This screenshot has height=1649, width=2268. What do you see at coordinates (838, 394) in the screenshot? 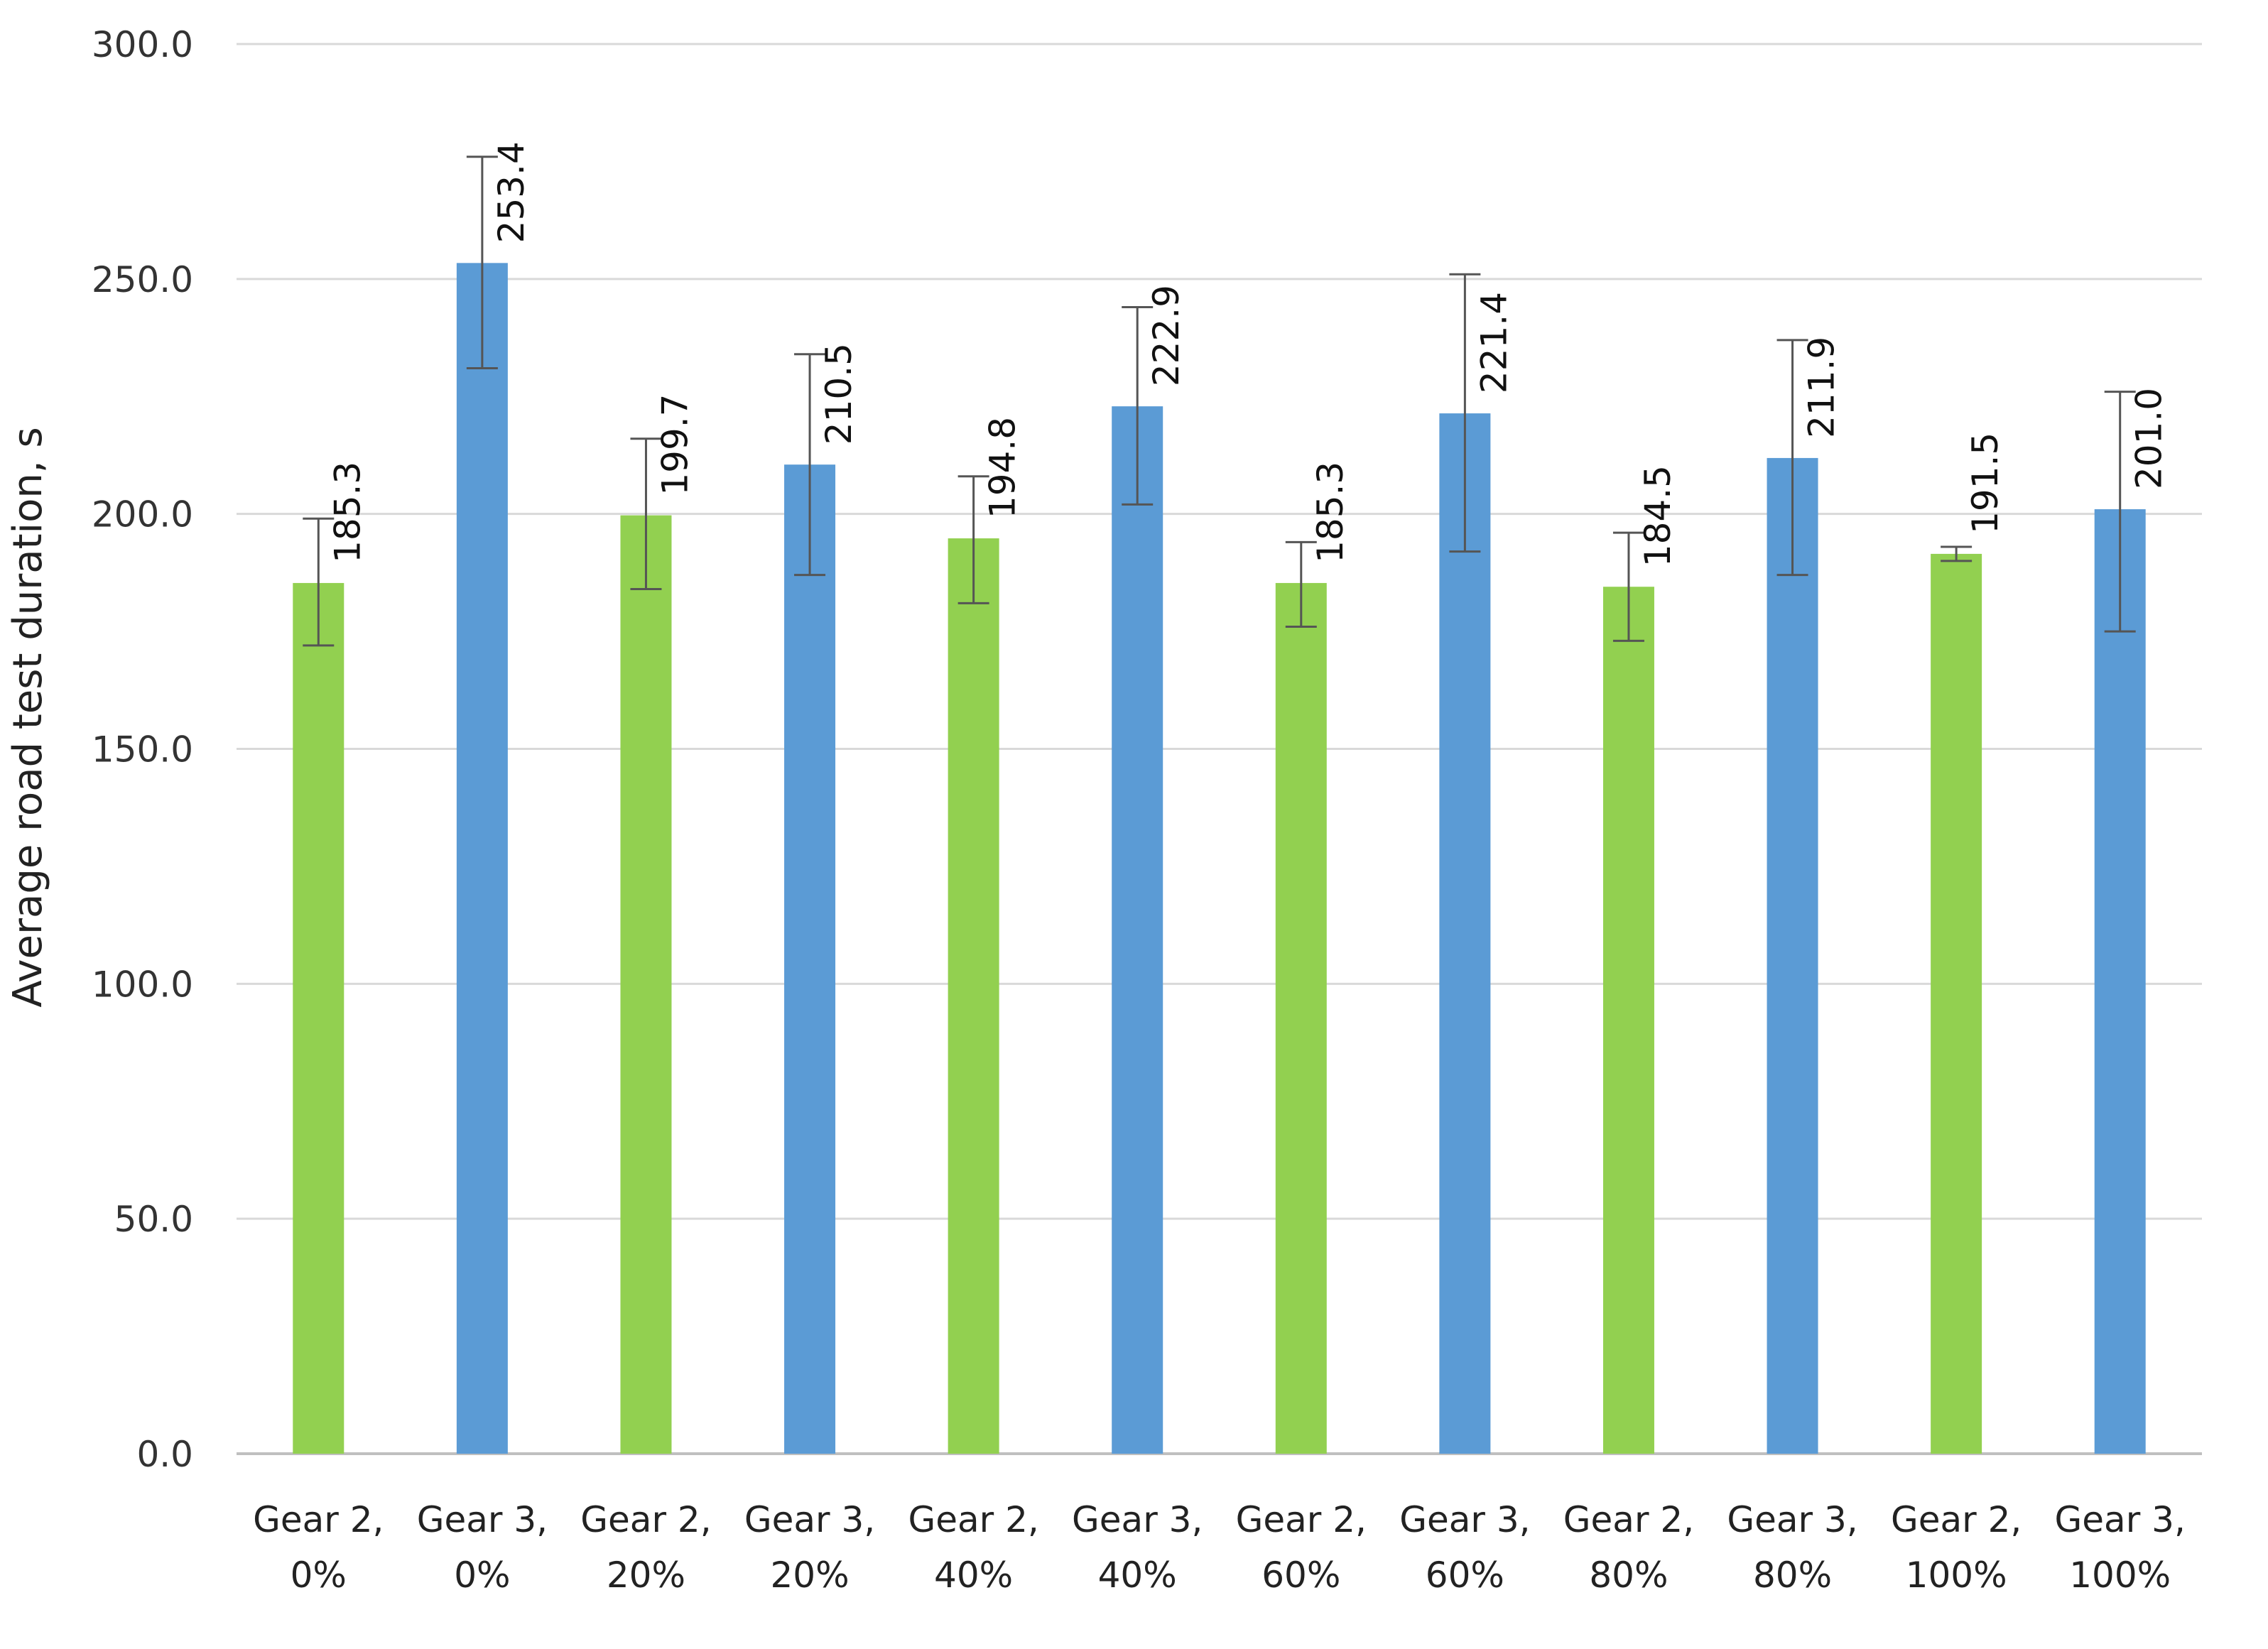
I see `data-label: 210.5` at bounding box center [838, 394].